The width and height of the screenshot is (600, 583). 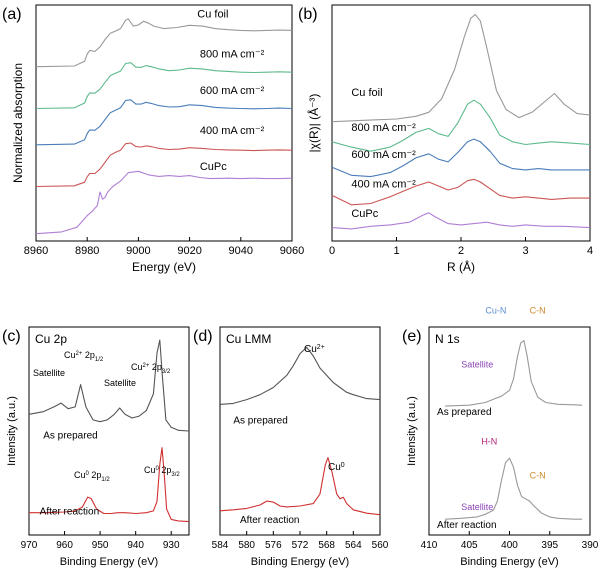 What do you see at coordinates (51, 339) in the screenshot?
I see `panel-title: Cu 2p` at bounding box center [51, 339].